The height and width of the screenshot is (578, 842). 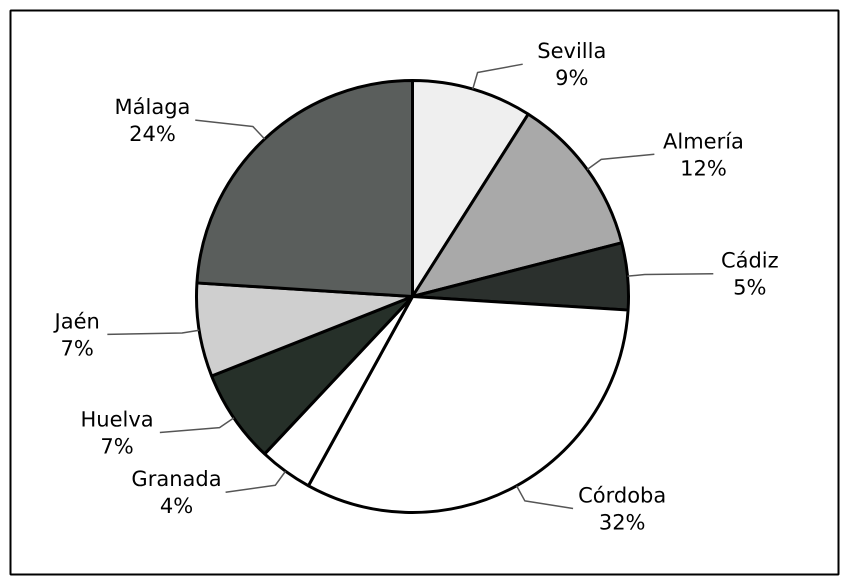 I want to click on slice-label: Almería, so click(x=703, y=141).